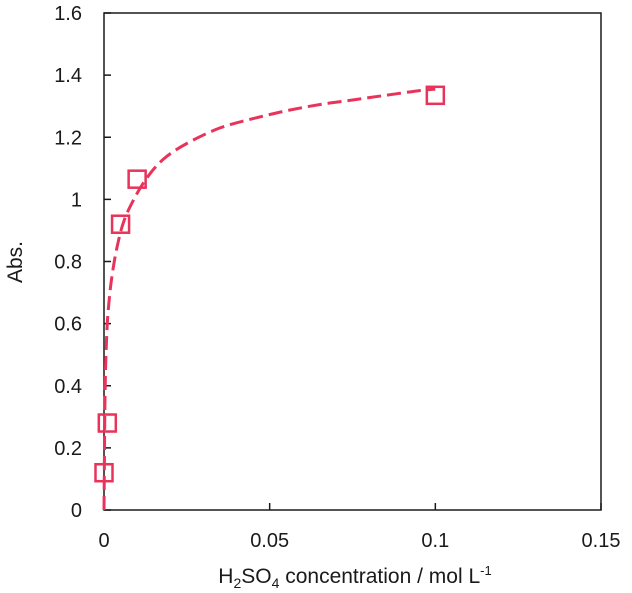 Image resolution: width=632 pixels, height=593 pixels. What do you see at coordinates (256, 576) in the screenshot?
I see `x-axis-title-mid: SO` at bounding box center [256, 576].